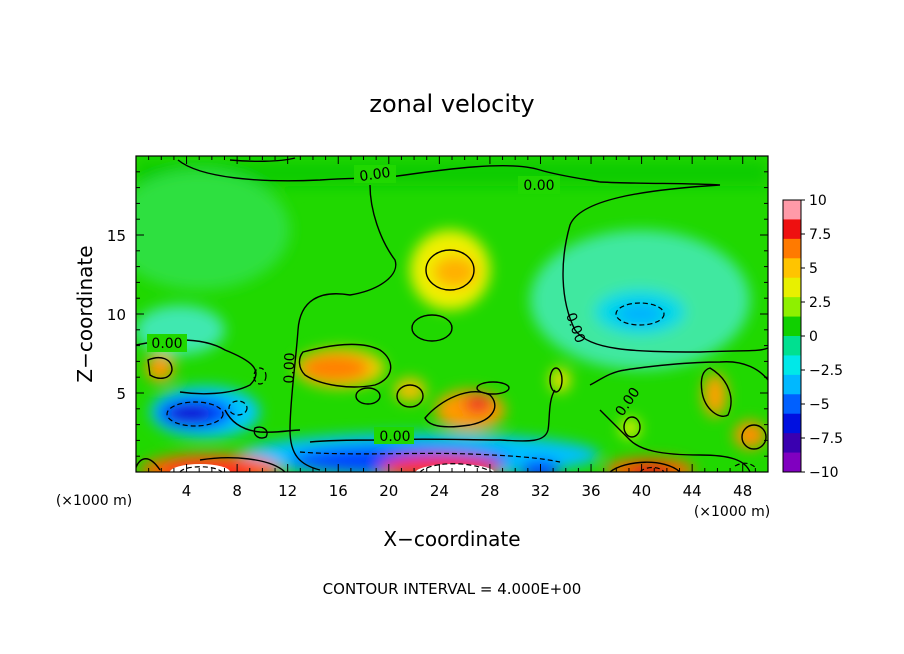  Describe the element at coordinates (732, 512) in the screenshot. I see `x-unit-right: (×1000 m)` at that location.